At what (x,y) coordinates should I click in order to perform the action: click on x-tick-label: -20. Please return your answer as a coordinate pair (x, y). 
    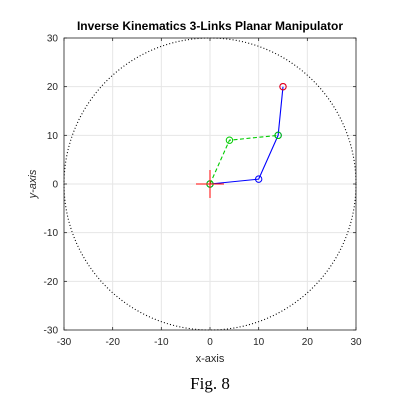
    Looking at the image, I should click on (112, 342).